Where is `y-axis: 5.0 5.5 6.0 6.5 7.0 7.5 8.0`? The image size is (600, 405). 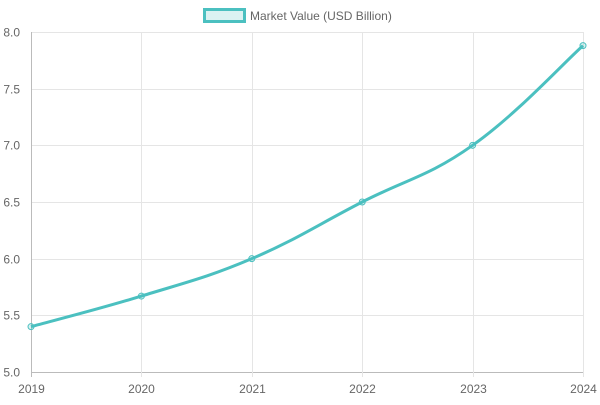
y-axis: 5.0 5.5 6.0 6.5 7.0 7.5 8.0 is located at coordinates (11, 203).